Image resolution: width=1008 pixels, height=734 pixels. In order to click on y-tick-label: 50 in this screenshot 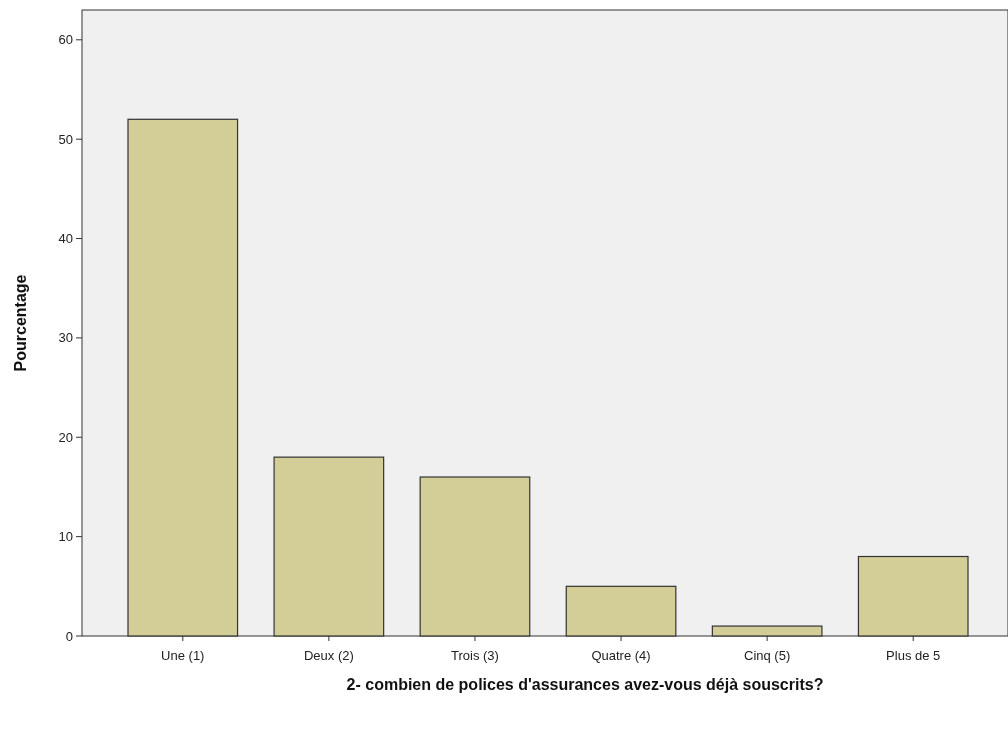, I will do `click(65, 139)`.